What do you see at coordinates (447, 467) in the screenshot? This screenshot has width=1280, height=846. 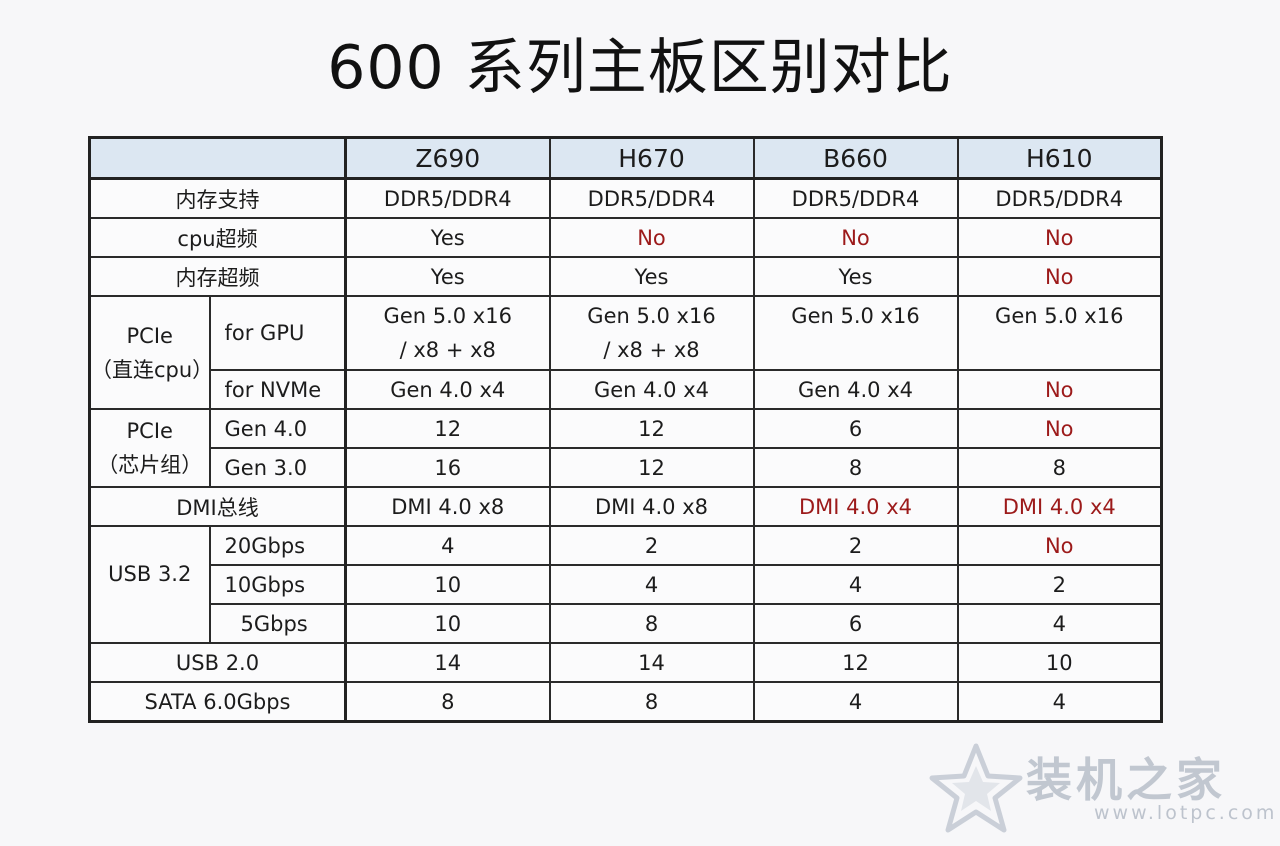 I see `table-cell: 16` at bounding box center [447, 467].